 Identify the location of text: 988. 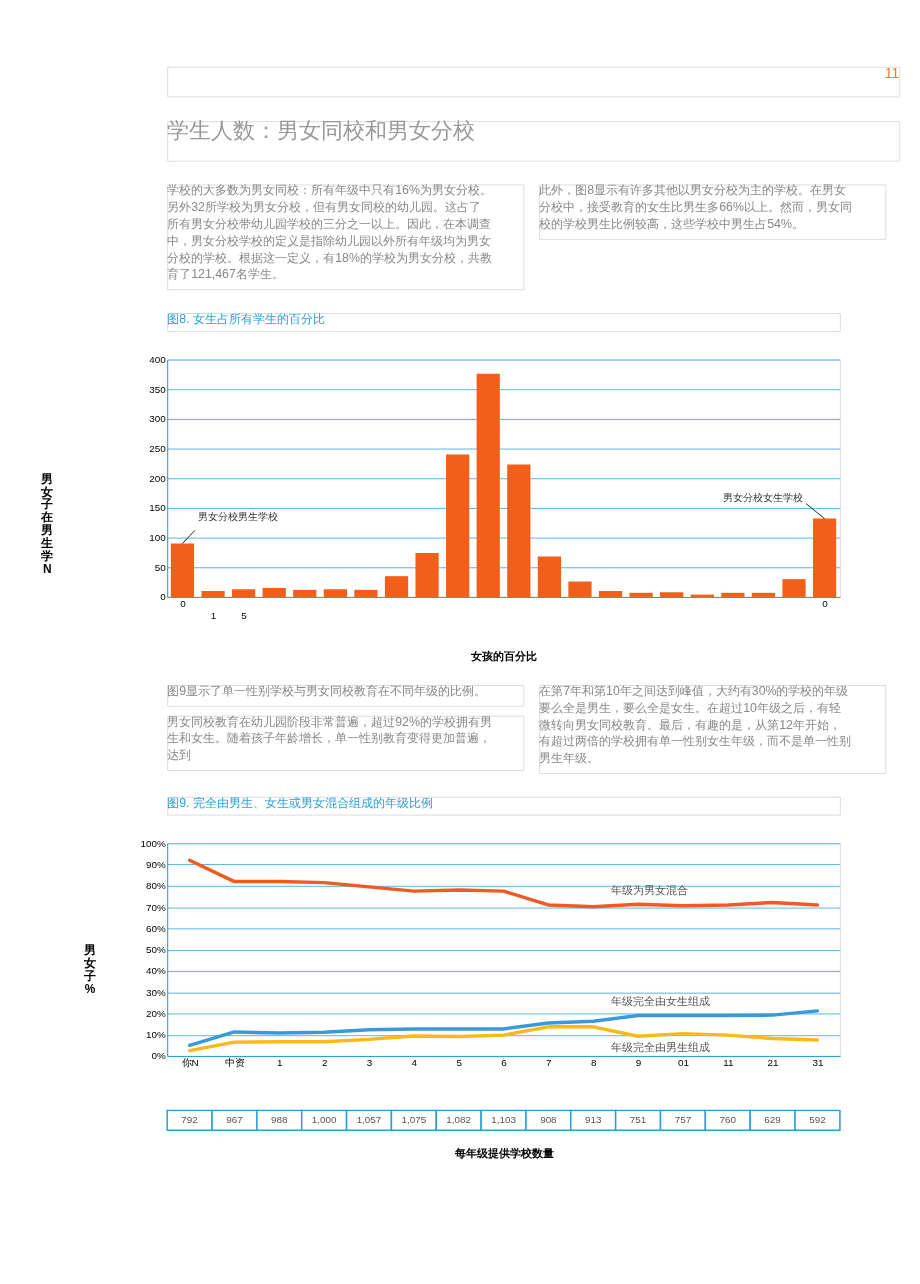
(280, 1120).